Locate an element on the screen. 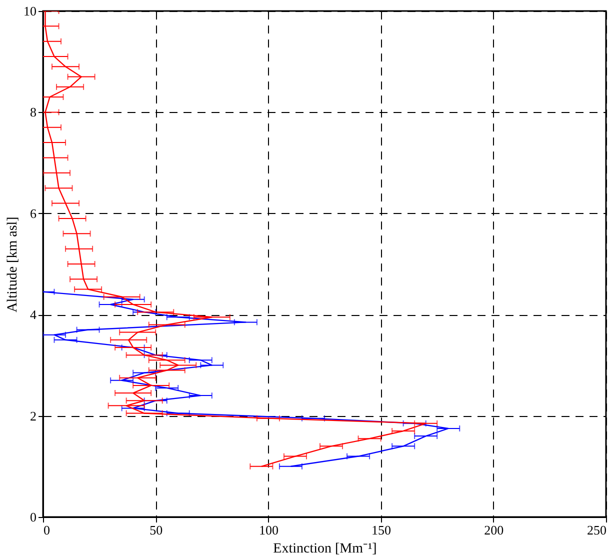 This screenshot has width=612, height=560. x-tick-label: 50 is located at coordinates (156, 530).